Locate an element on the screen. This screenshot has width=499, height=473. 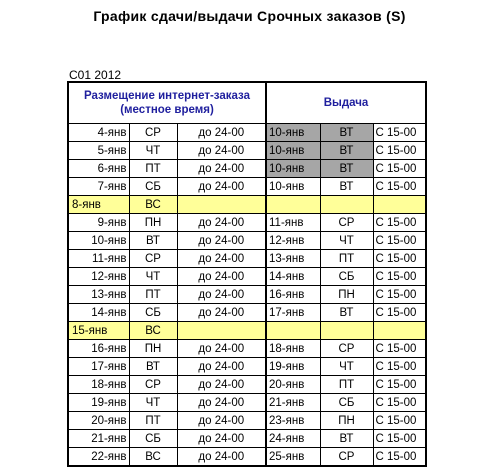
table-row: 14-янв СБ до 24-00 17-янв ВТ С 15-00 is located at coordinates (247, 312).